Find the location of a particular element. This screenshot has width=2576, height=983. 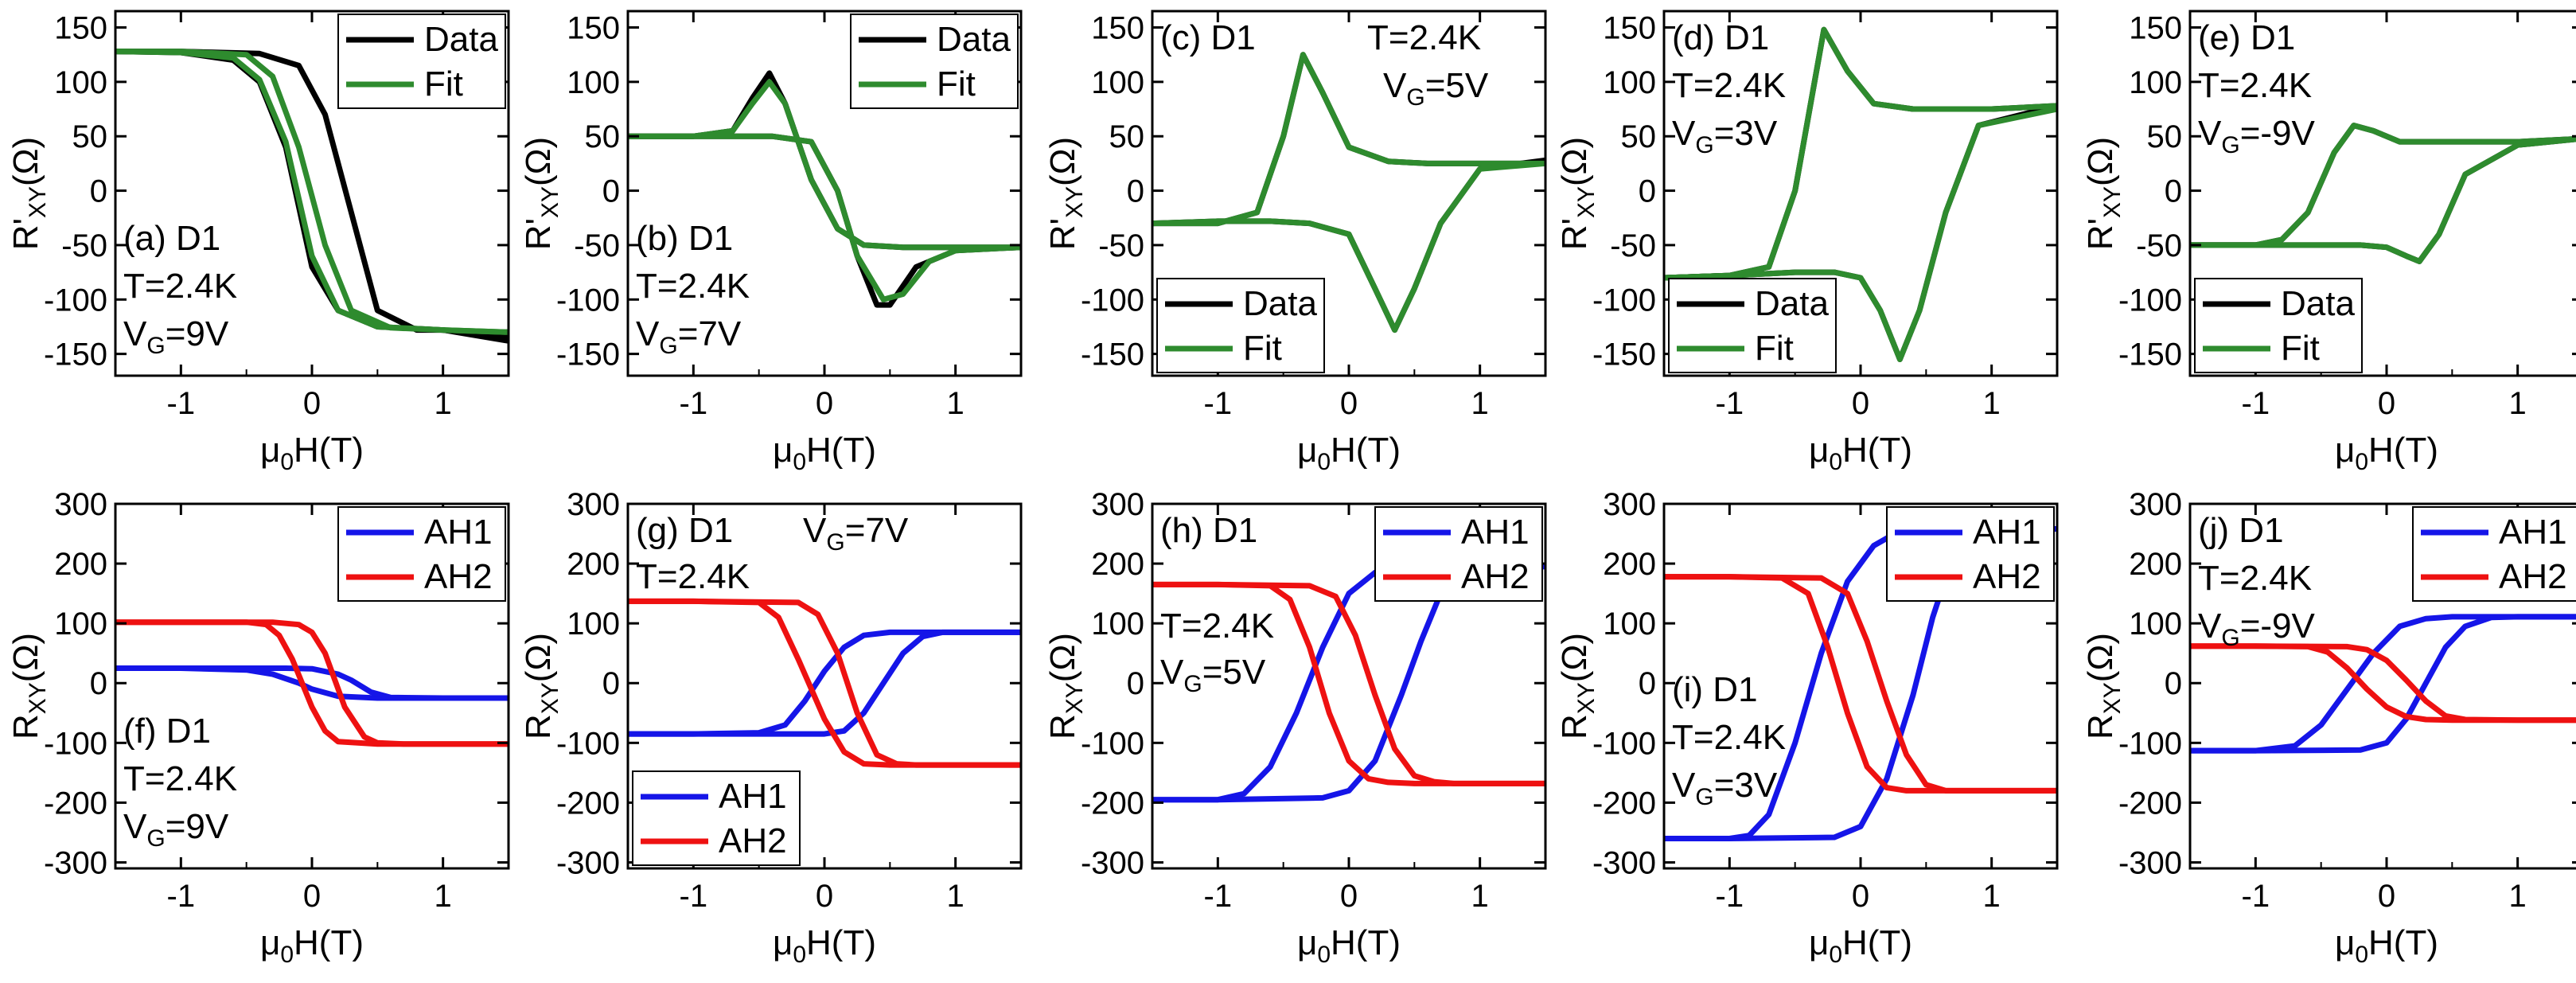

annotation-group: (h) D1 T=2.4K VG=5V is located at coordinates (1217, 604).